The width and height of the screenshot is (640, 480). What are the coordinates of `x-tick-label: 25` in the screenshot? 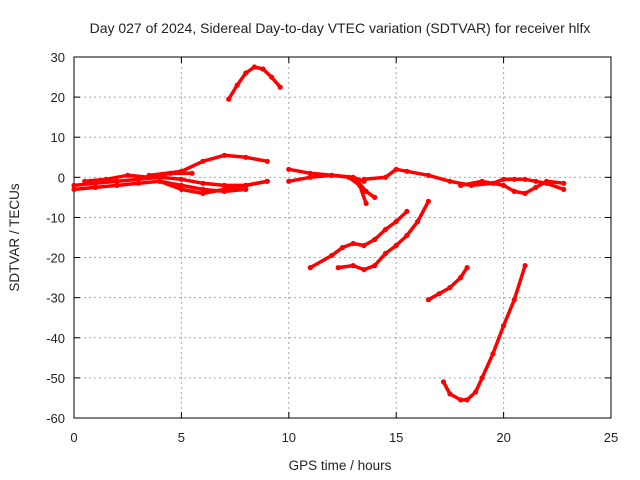 It's located at (611, 437).